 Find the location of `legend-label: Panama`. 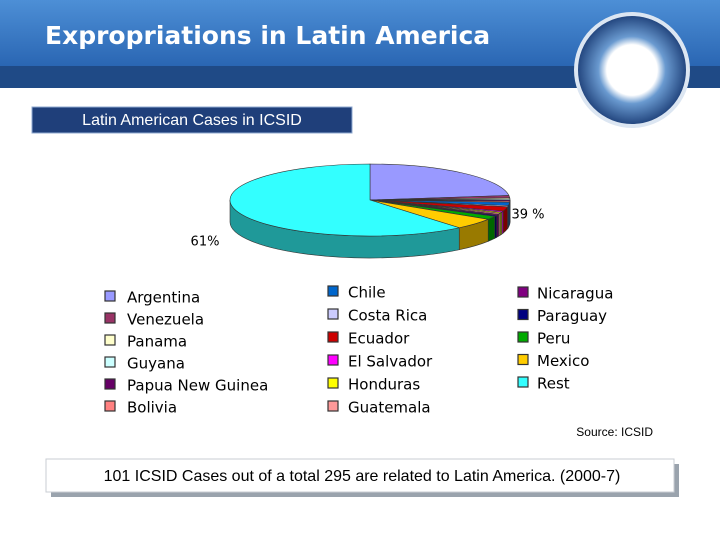

legend-label: Panama is located at coordinates (157, 342).